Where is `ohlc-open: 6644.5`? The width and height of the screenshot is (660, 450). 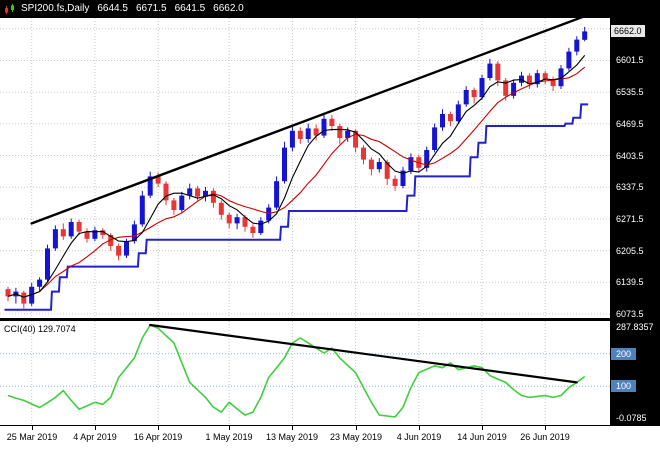 ohlc-open: 6644.5 is located at coordinates (112, 8).